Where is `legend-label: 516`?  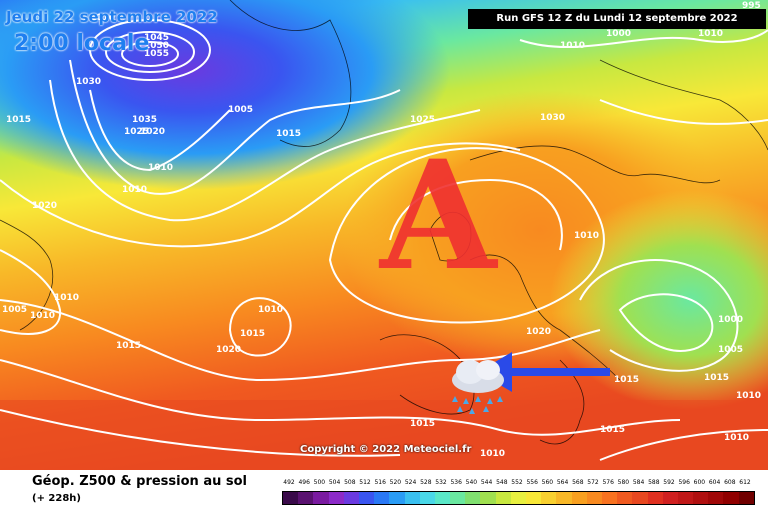 legend-label: 516 is located at coordinates (380, 482).